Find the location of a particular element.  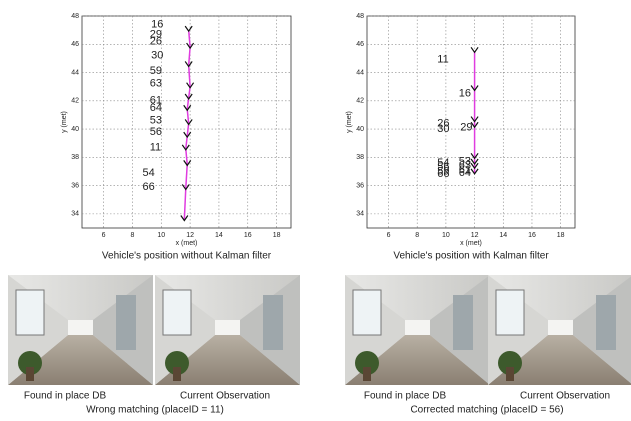

trajectory is located at coordinates (187, 125).